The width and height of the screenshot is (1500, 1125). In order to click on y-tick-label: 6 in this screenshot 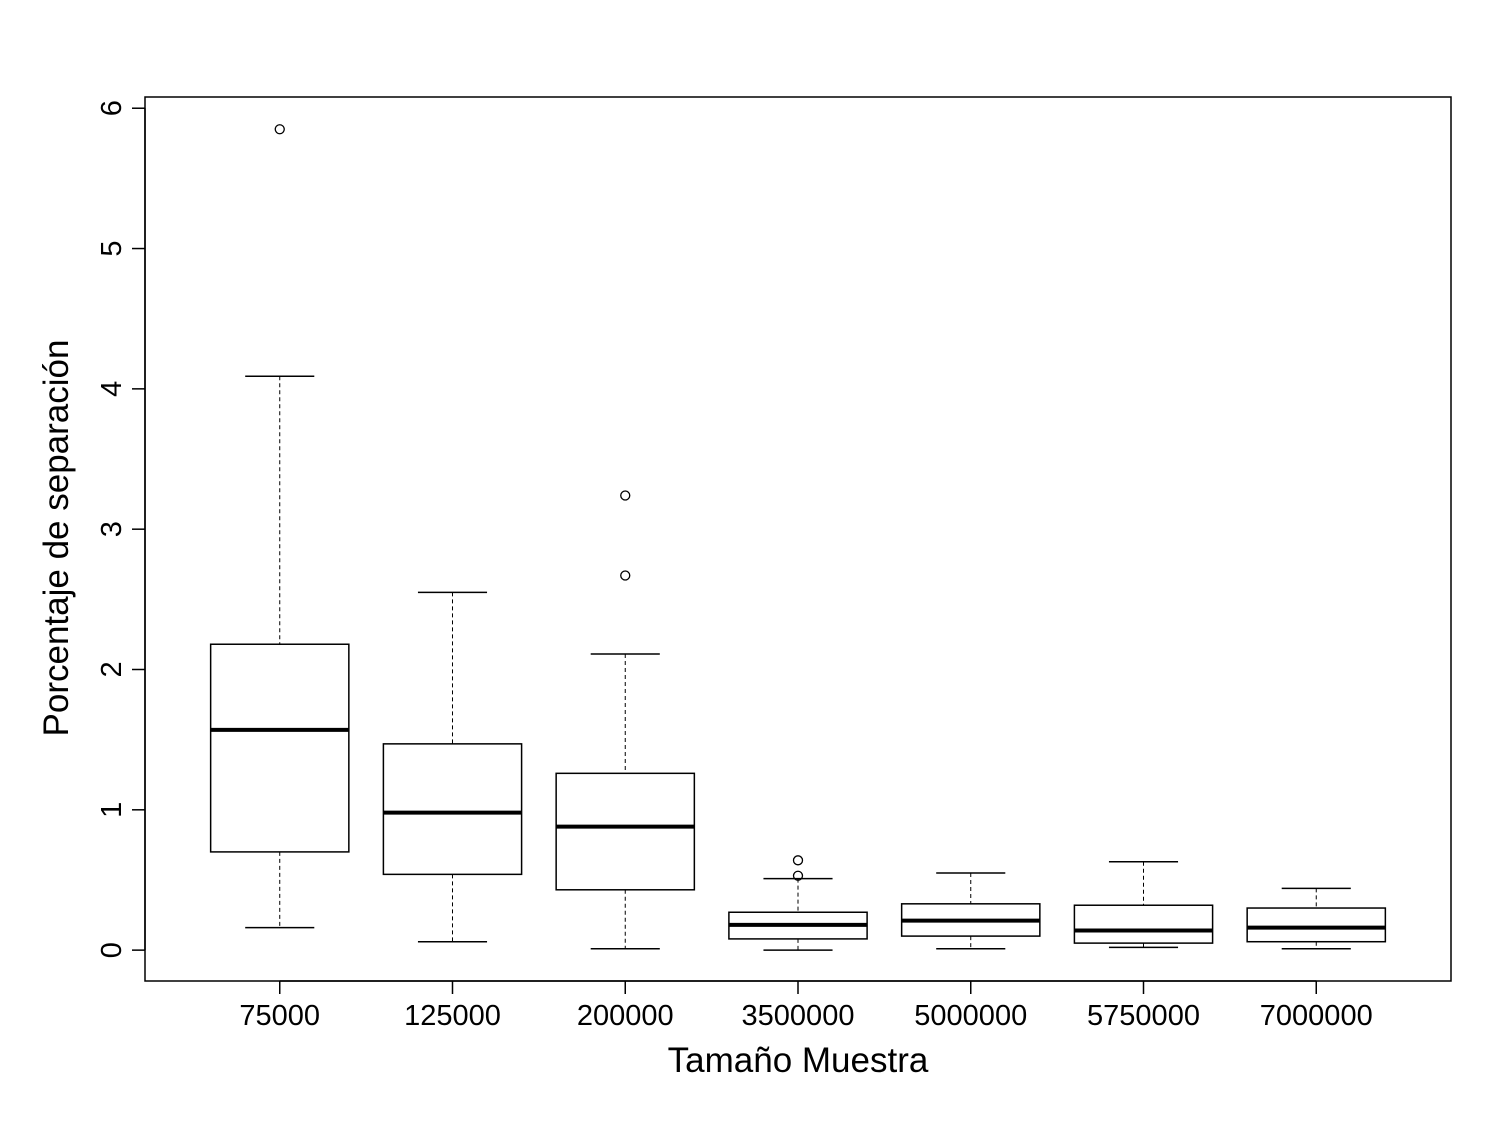, I will do `click(112, 108)`.